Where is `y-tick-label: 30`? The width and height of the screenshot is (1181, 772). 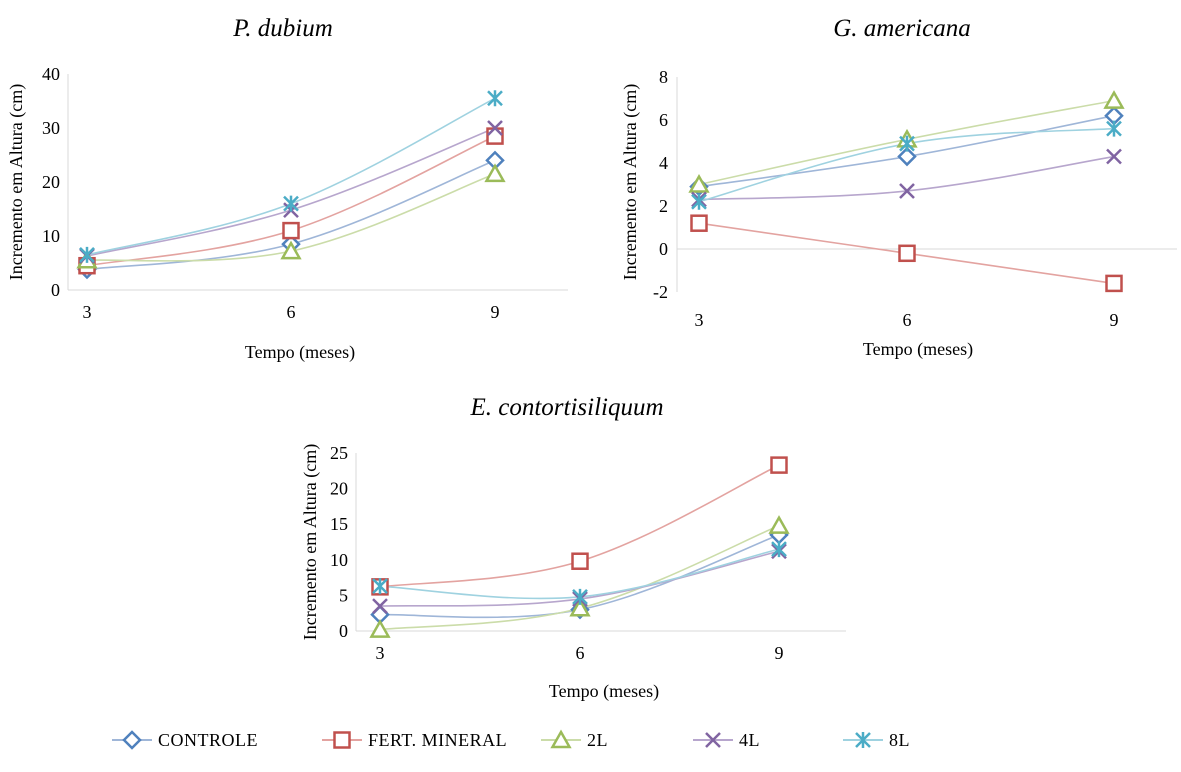
y-tick-label: 30 is located at coordinates (51, 128).